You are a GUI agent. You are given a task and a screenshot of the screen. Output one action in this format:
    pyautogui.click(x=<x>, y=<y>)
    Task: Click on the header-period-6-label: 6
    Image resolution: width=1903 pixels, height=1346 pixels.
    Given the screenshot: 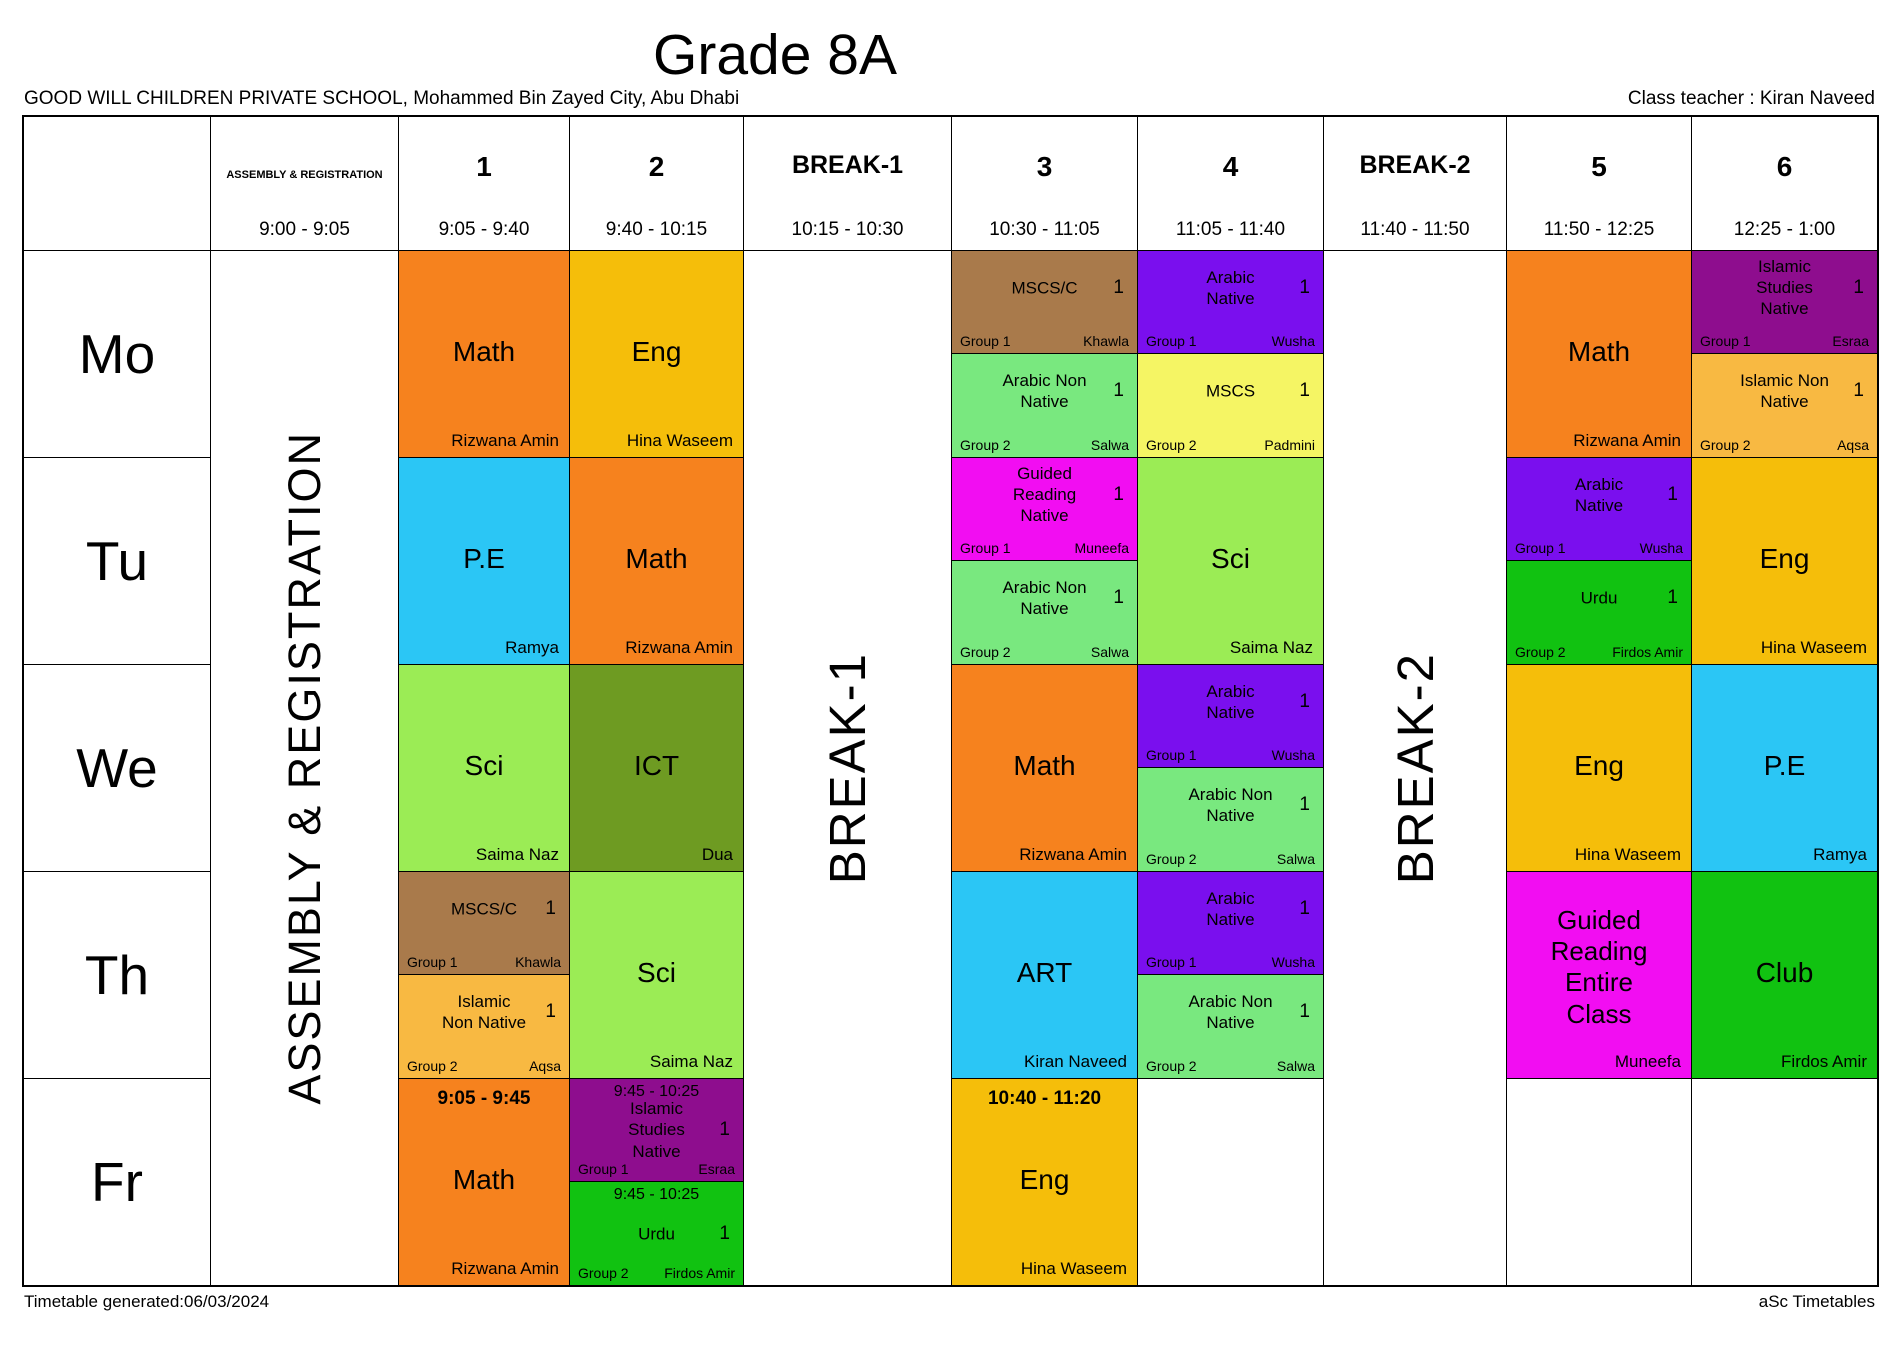 What is the action you would take?
    pyautogui.click(x=1784, y=166)
    